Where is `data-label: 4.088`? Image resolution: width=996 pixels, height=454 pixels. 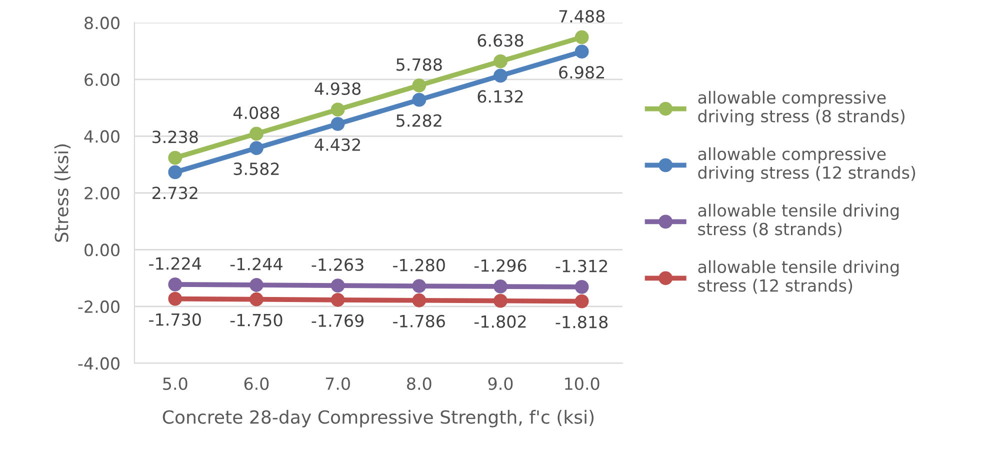
data-label: 4.088 is located at coordinates (256, 113).